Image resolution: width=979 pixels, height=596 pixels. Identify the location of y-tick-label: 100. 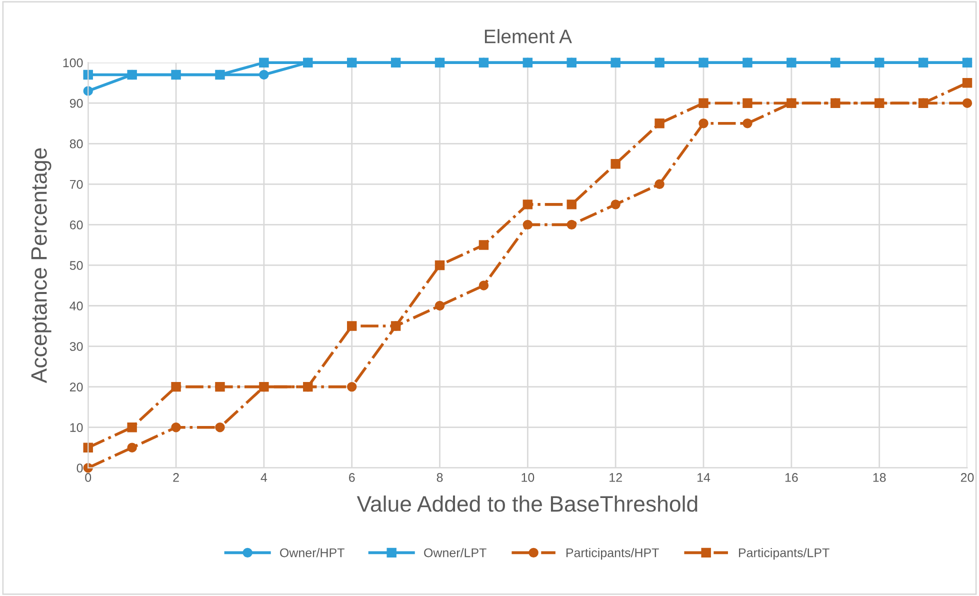
(73, 63).